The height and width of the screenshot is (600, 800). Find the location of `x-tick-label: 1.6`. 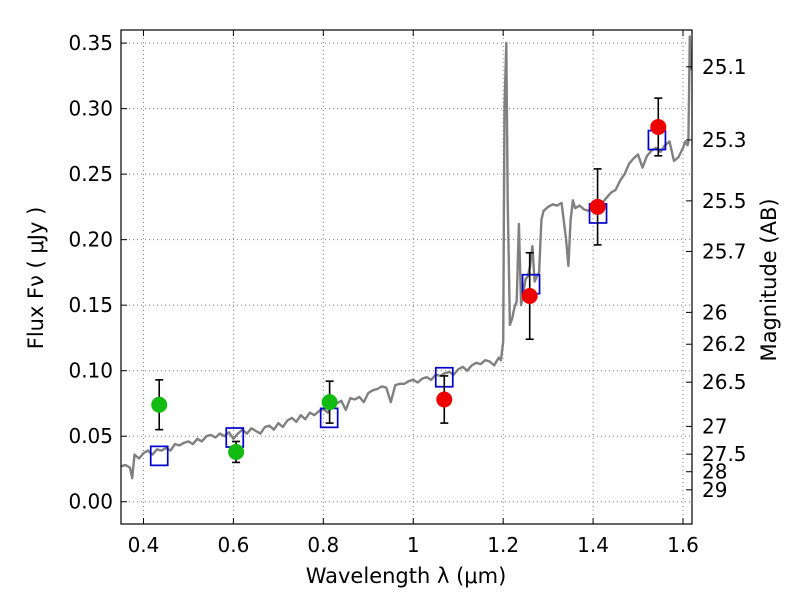

x-tick-label: 1.6 is located at coordinates (683, 545).